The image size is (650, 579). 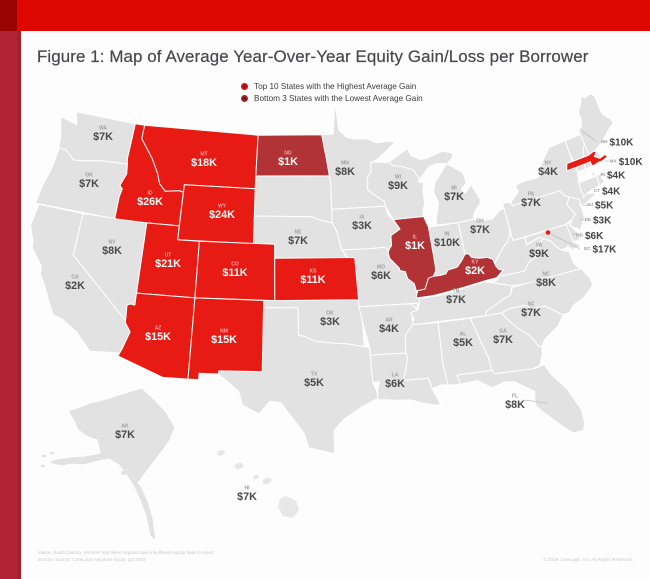 What do you see at coordinates (549, 164) in the screenshot?
I see `svg-text: NY` at bounding box center [549, 164].